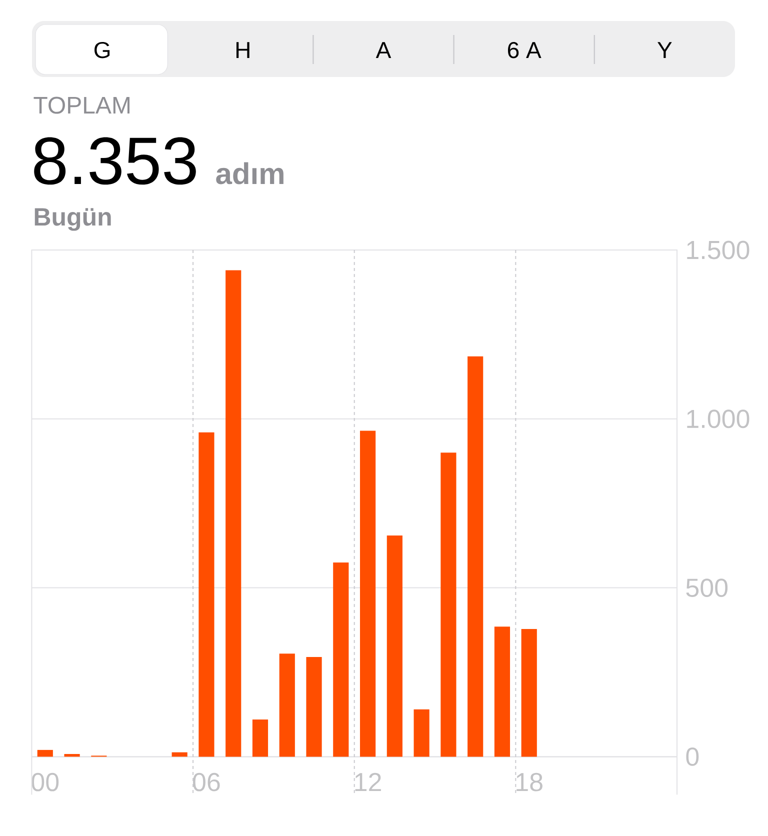  Describe the element at coordinates (72, 219) in the screenshot. I see `chart-subtitle: Bugün` at that location.